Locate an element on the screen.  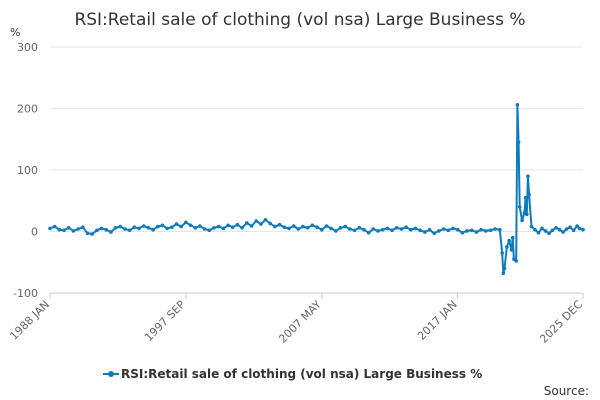
x-tick-label: 2007 MAY is located at coordinates (300, 322).